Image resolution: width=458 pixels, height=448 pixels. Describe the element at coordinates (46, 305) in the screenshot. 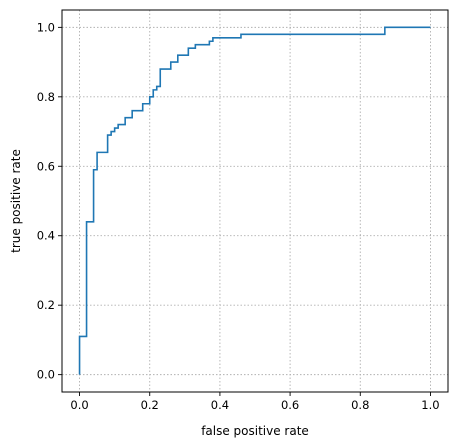

I see `y-tick-label: 0.2` at that location.